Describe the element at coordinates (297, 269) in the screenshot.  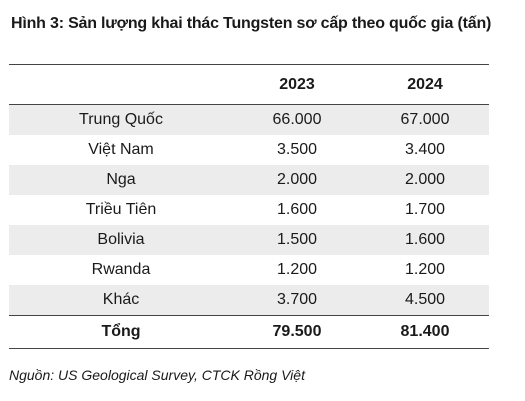
I see `row-value-2023: 1.200` at that location.